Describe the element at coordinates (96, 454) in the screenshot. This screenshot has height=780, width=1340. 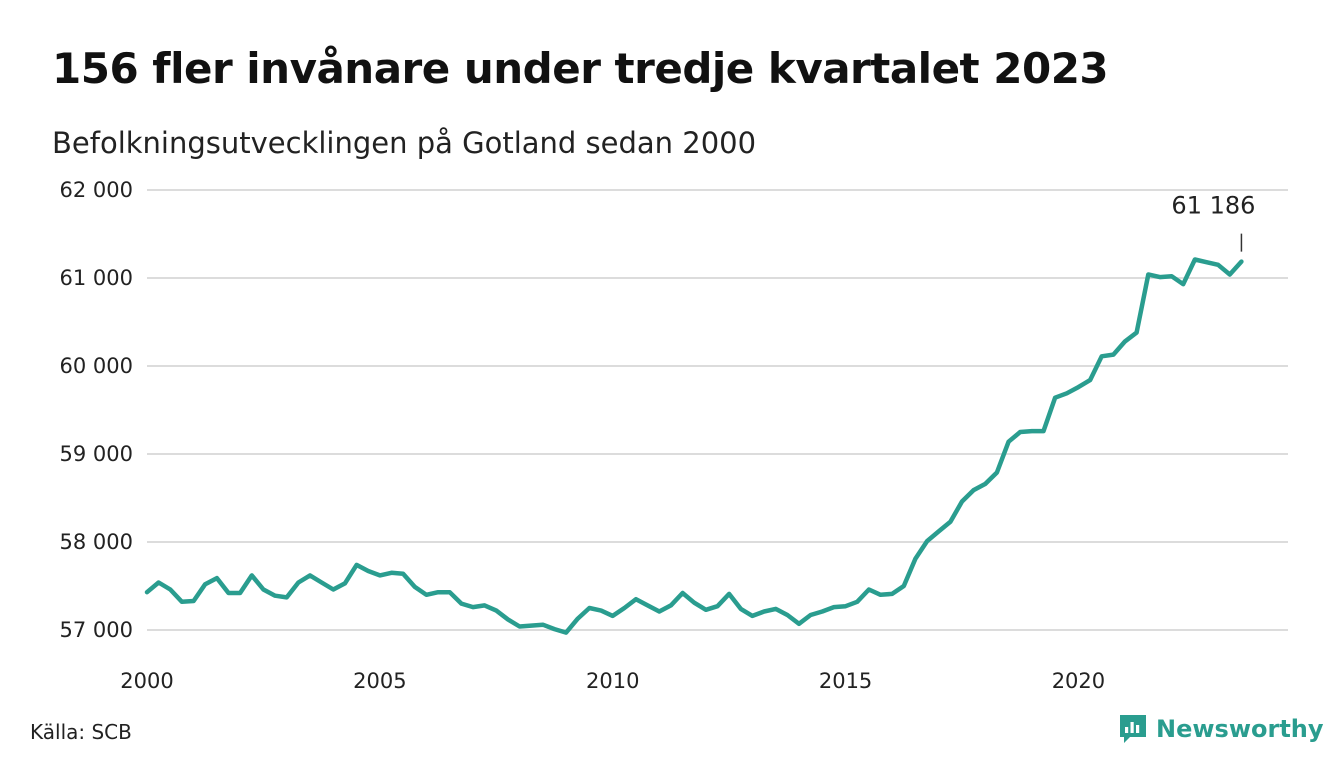
I see `y-tick-label: 59 000` at that location.